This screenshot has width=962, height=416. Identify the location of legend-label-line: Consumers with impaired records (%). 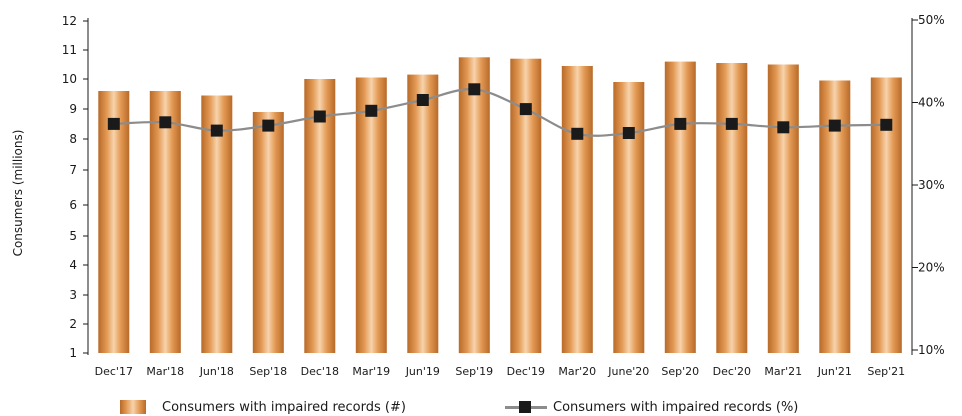
(676, 407).